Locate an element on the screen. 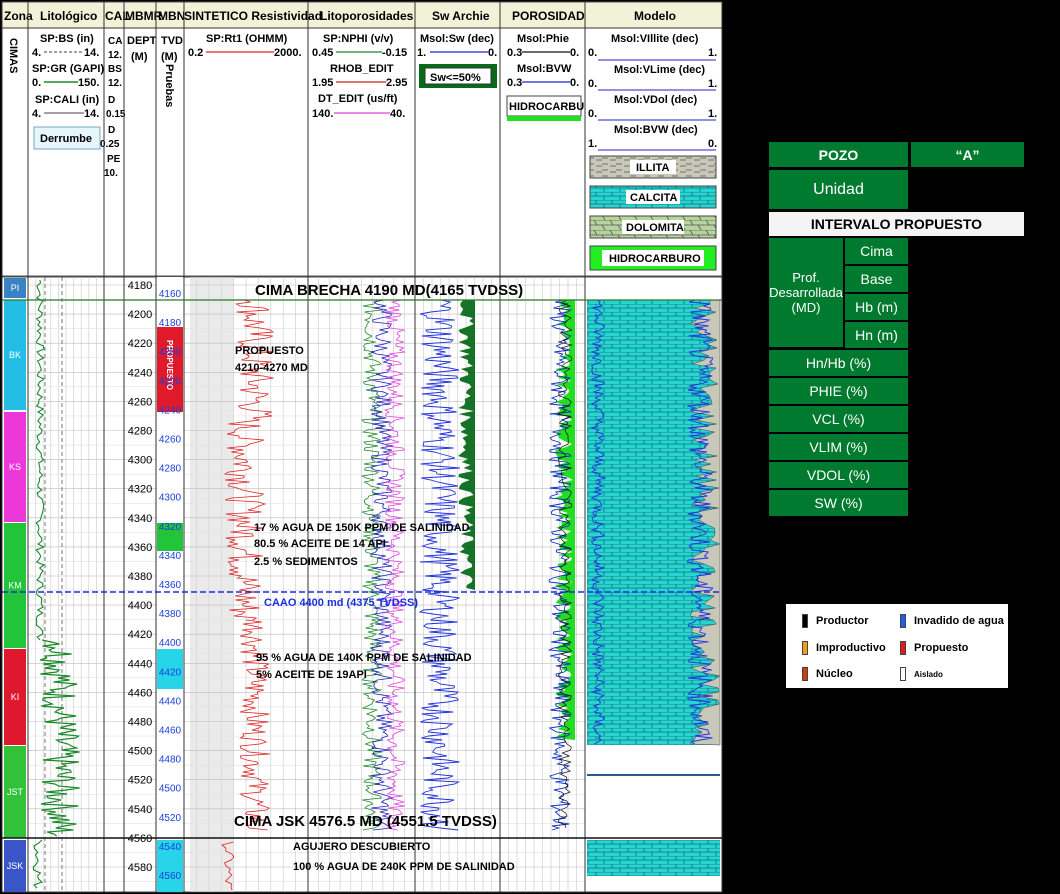  zone-block-km is located at coordinates (15, 585).